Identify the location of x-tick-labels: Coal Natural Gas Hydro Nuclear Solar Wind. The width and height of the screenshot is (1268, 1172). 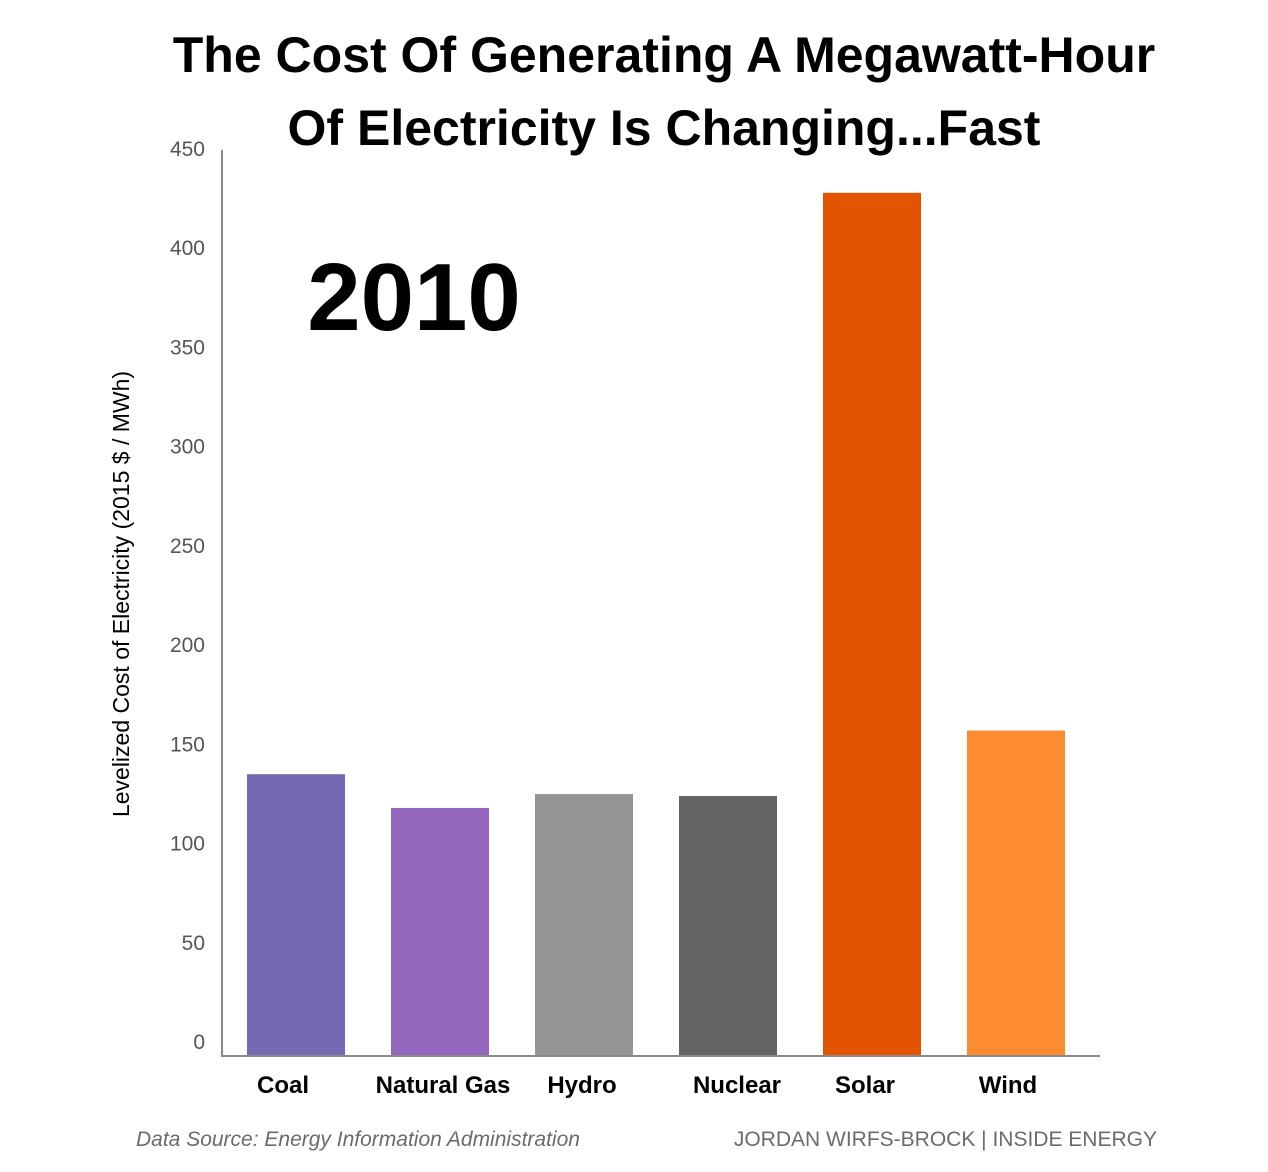
(647, 1085).